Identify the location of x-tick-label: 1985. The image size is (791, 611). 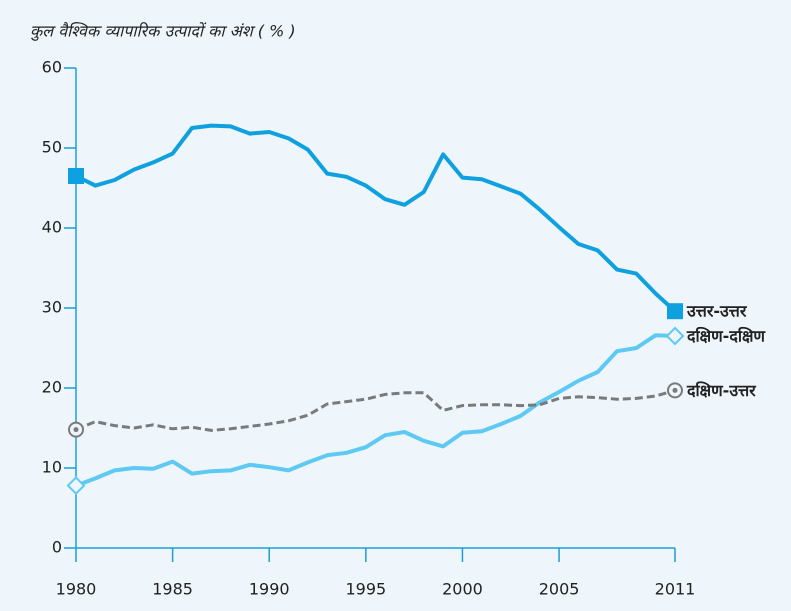
(172, 589).